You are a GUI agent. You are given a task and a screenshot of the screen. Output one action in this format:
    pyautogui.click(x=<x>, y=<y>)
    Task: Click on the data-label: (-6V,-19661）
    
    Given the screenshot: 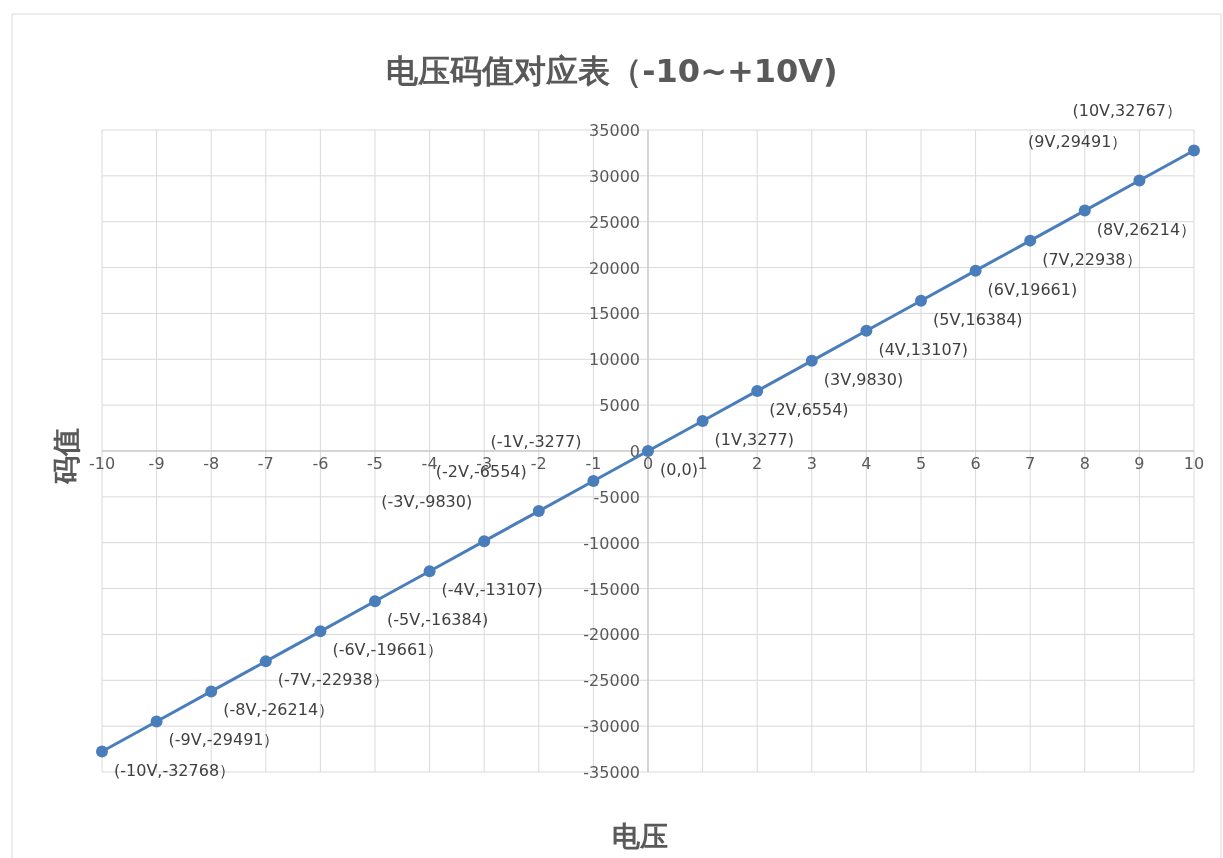 What is the action you would take?
    pyautogui.click(x=388, y=650)
    